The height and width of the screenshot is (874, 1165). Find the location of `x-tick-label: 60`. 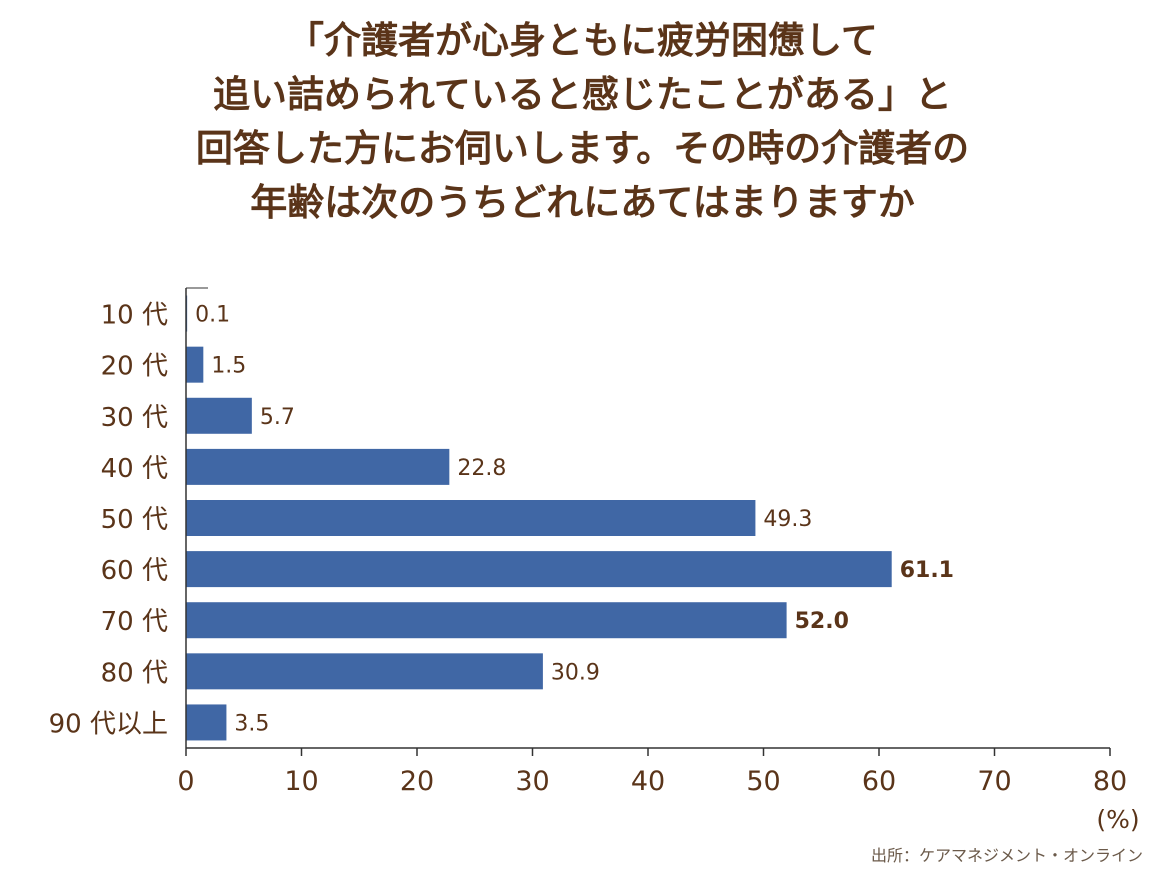

x-tick-label: 60 is located at coordinates (879, 781).